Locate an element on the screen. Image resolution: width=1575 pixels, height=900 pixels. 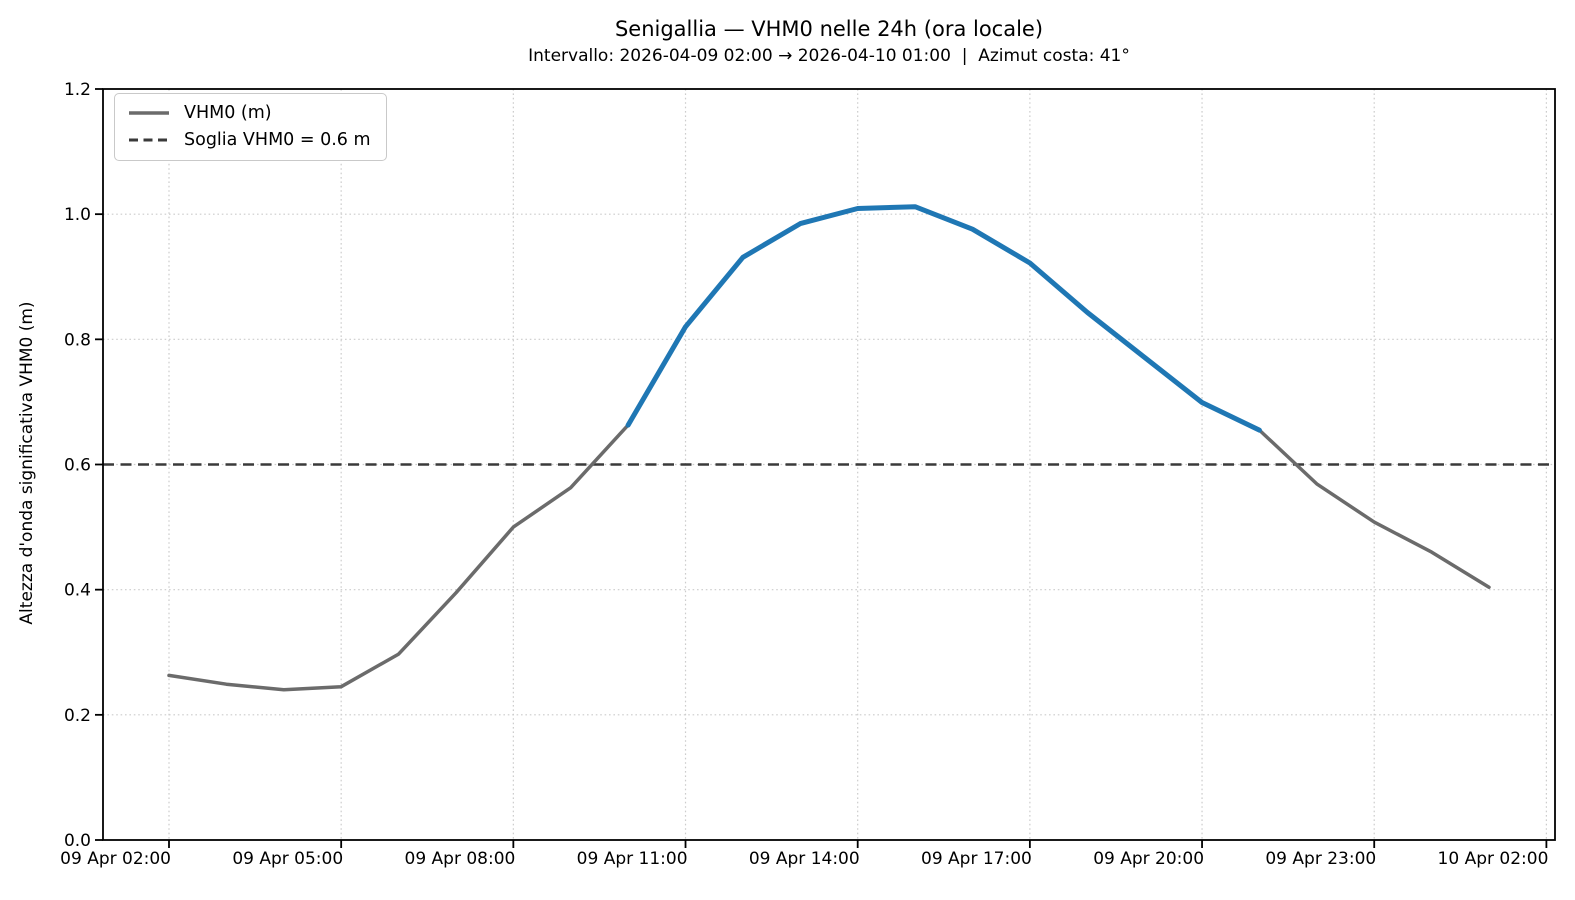
x-tick-label: 10 Apr 02:00 is located at coordinates (1493, 859).